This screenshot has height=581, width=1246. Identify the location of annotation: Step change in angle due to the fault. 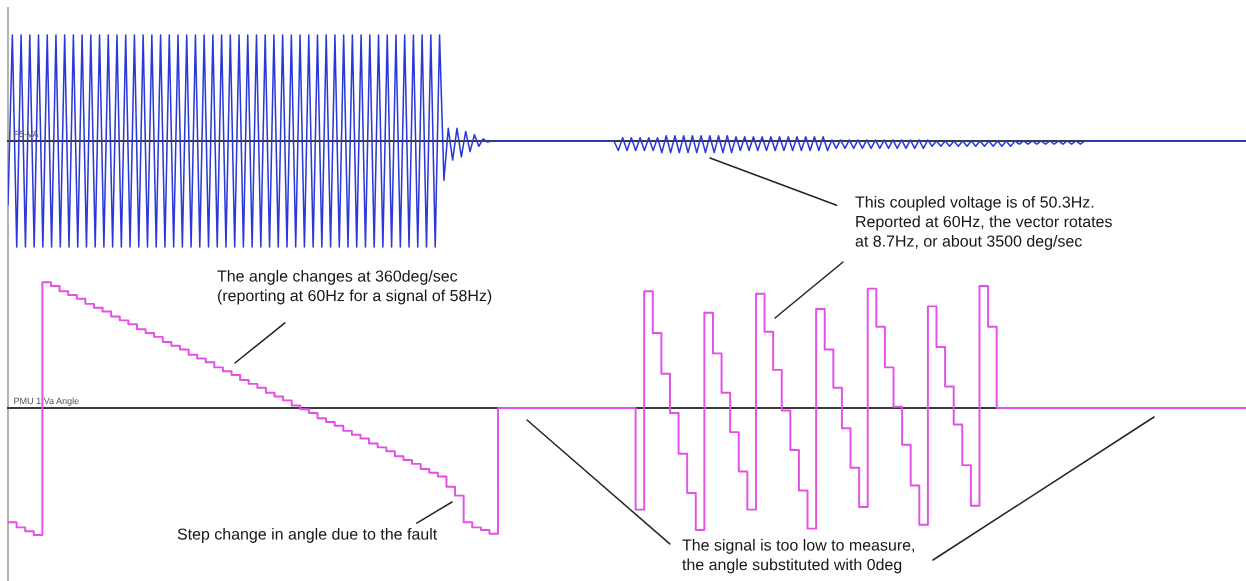
(307, 535).